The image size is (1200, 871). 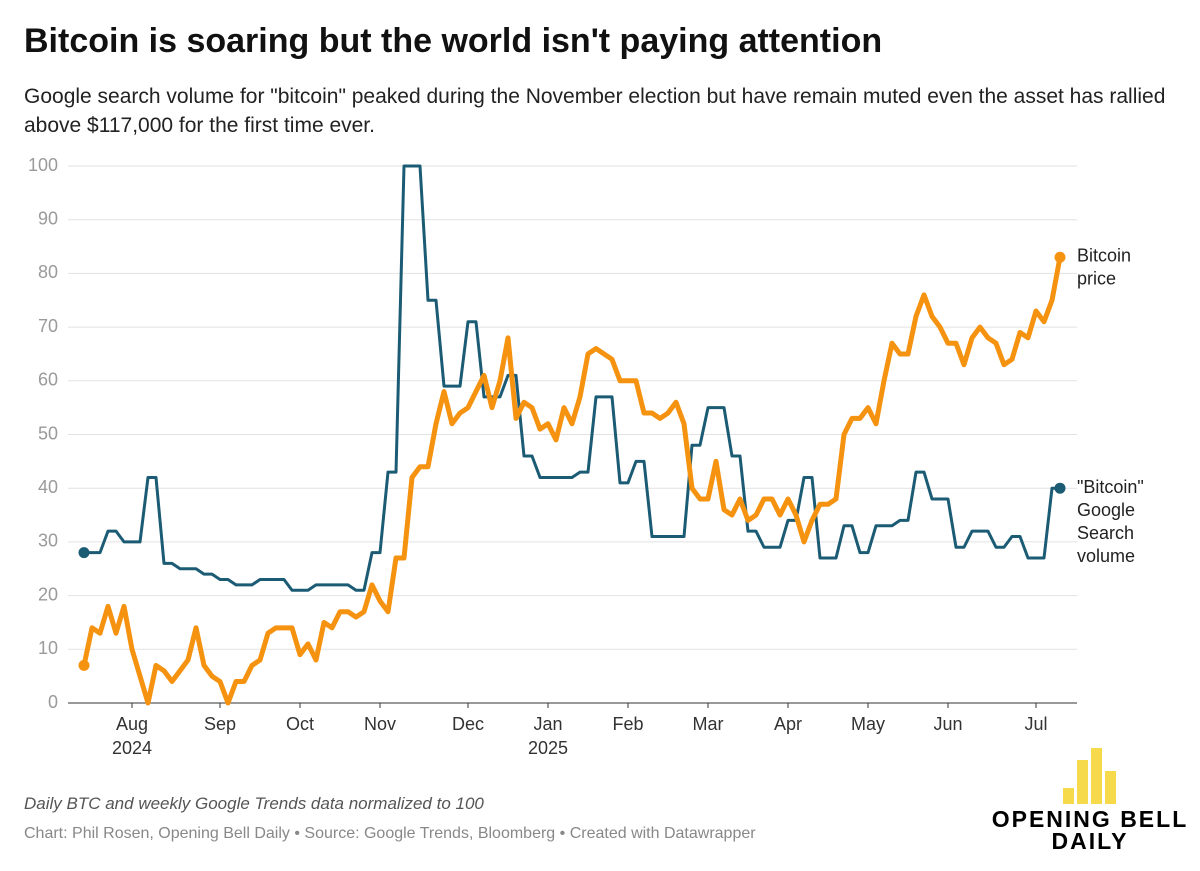 I want to click on y-tick-label: 10, so click(x=48, y=648).